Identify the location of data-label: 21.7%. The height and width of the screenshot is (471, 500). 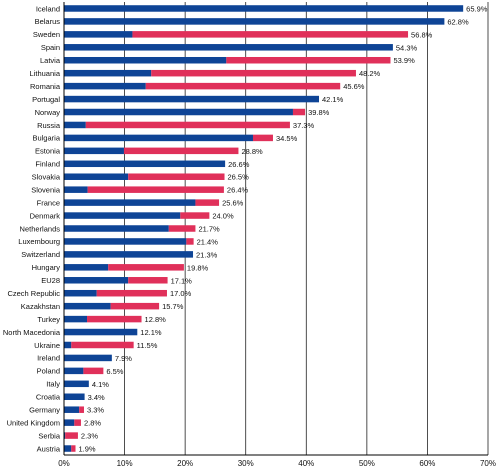
(209, 229).